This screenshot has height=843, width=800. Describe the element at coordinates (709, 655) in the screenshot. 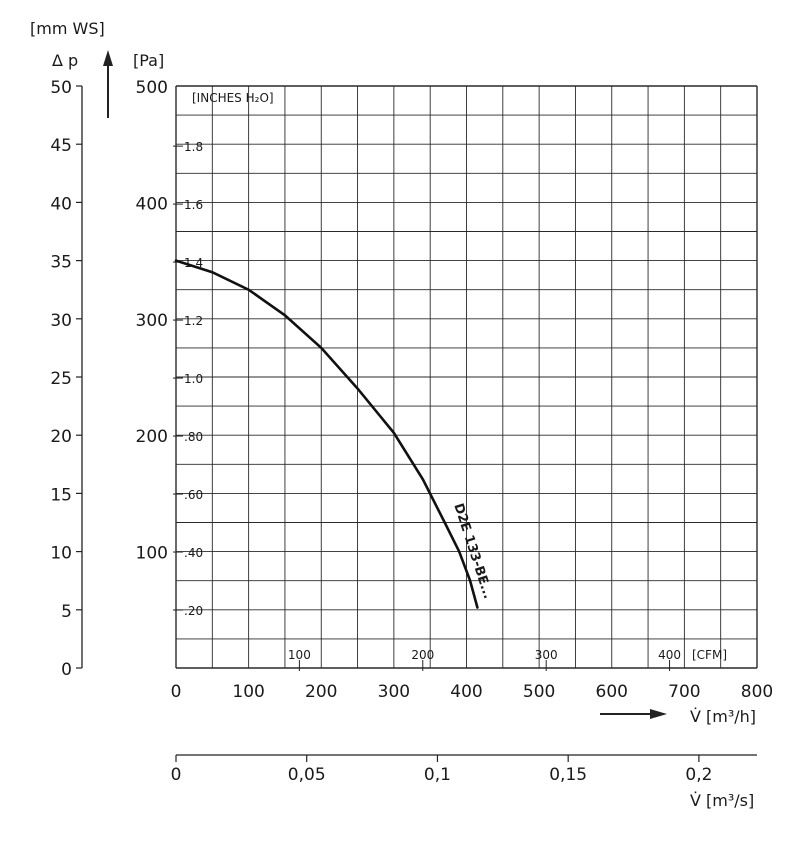

I see `cfm-unit-label: [CFM]` at that location.